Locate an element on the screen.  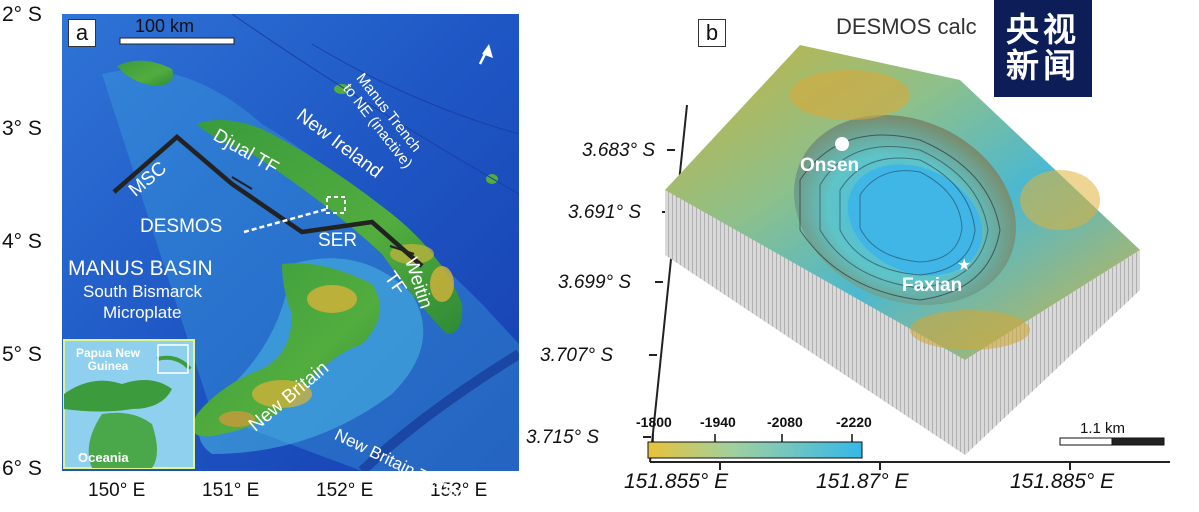
label-ser: SER is located at coordinates (338, 240).